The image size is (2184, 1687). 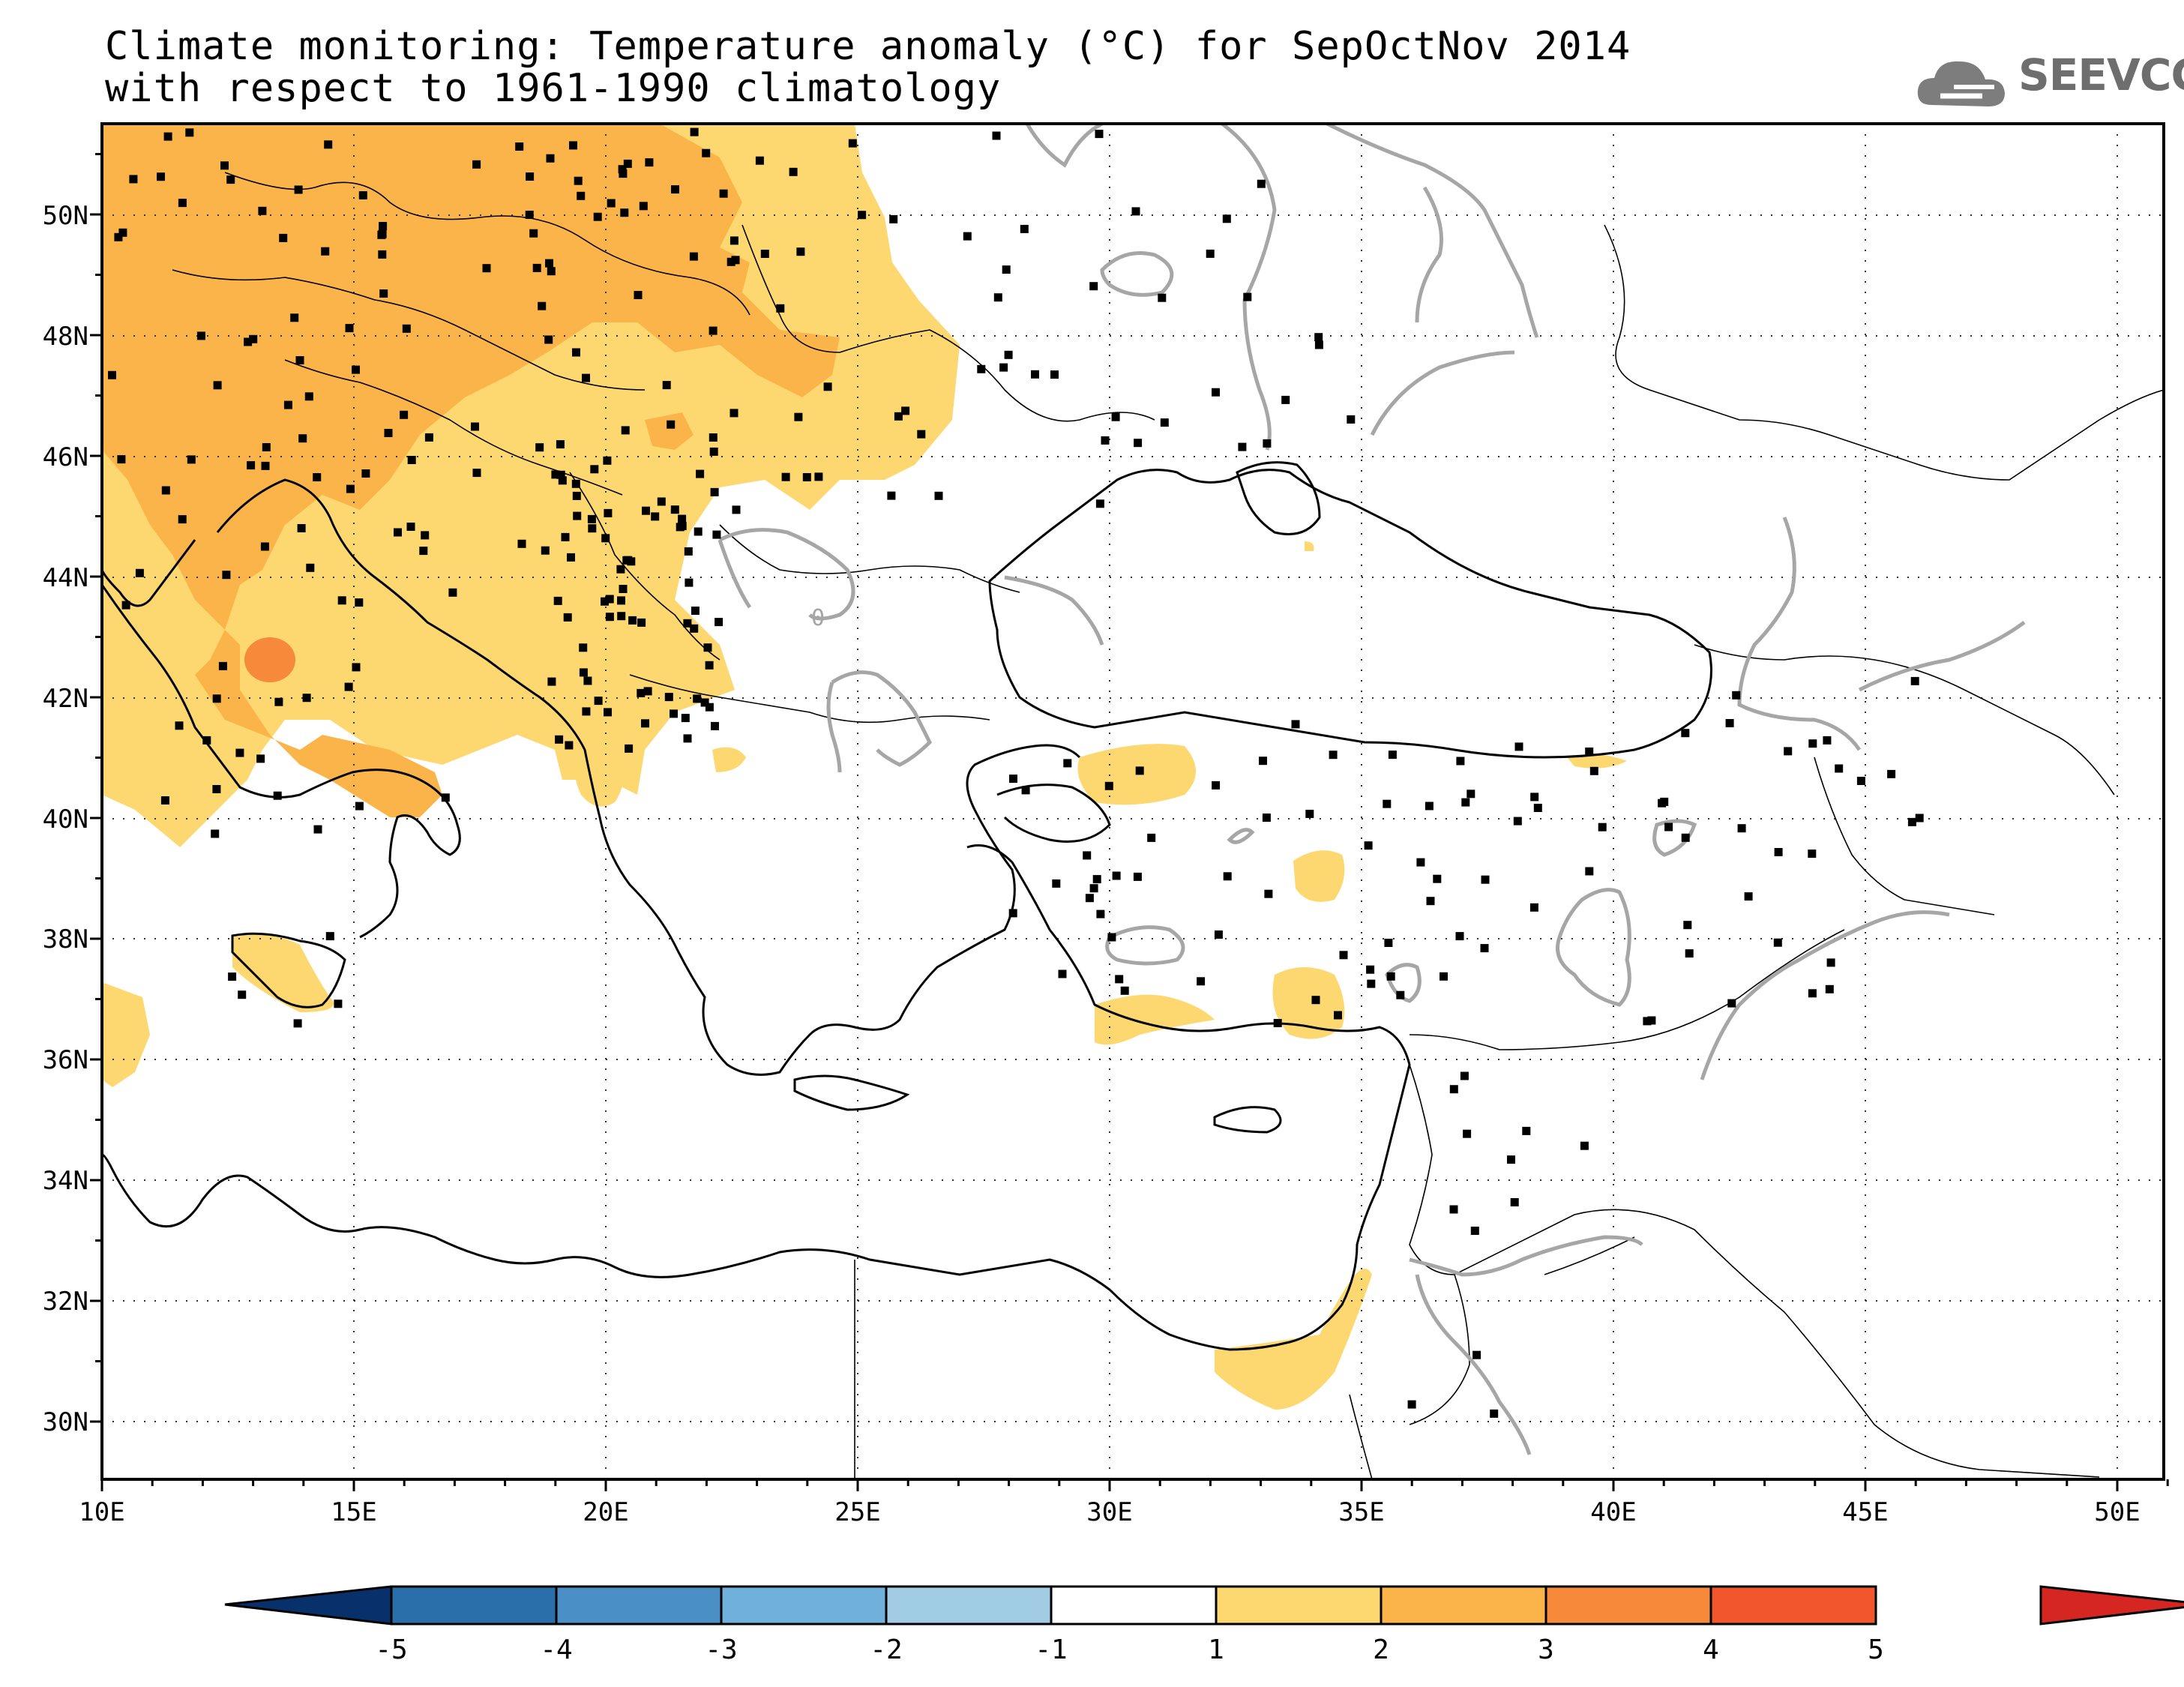 I want to click on lon-tick-label: 20E, so click(x=605, y=1512).